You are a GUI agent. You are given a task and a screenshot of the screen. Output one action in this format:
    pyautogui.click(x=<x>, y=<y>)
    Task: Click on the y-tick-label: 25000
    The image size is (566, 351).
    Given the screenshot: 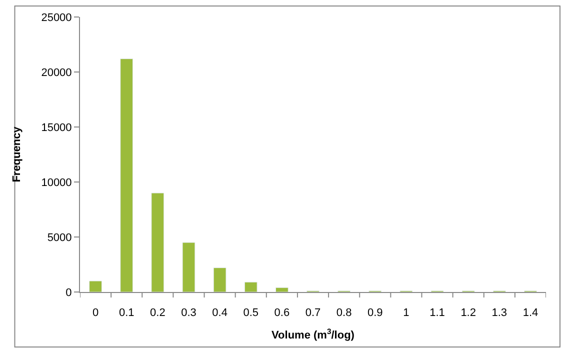 What is the action you would take?
    pyautogui.click(x=56, y=18)
    